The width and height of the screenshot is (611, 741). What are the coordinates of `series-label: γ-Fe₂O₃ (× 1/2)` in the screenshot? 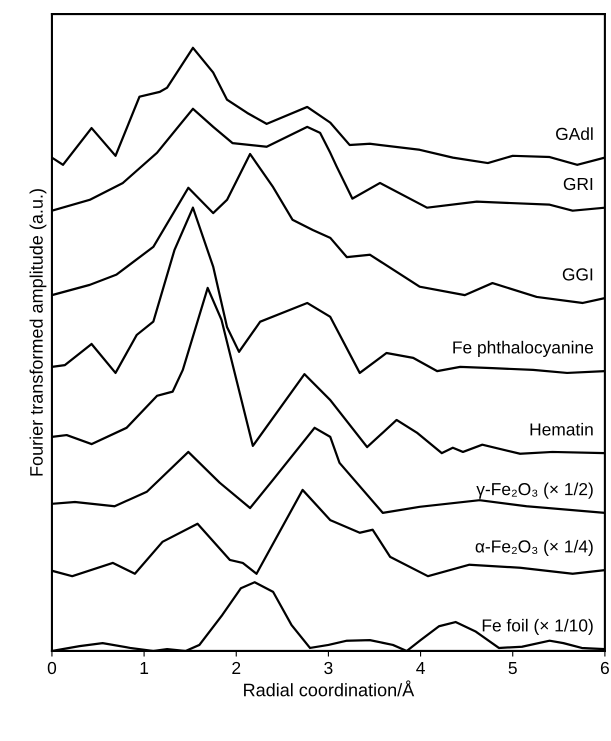 It's located at (534, 490).